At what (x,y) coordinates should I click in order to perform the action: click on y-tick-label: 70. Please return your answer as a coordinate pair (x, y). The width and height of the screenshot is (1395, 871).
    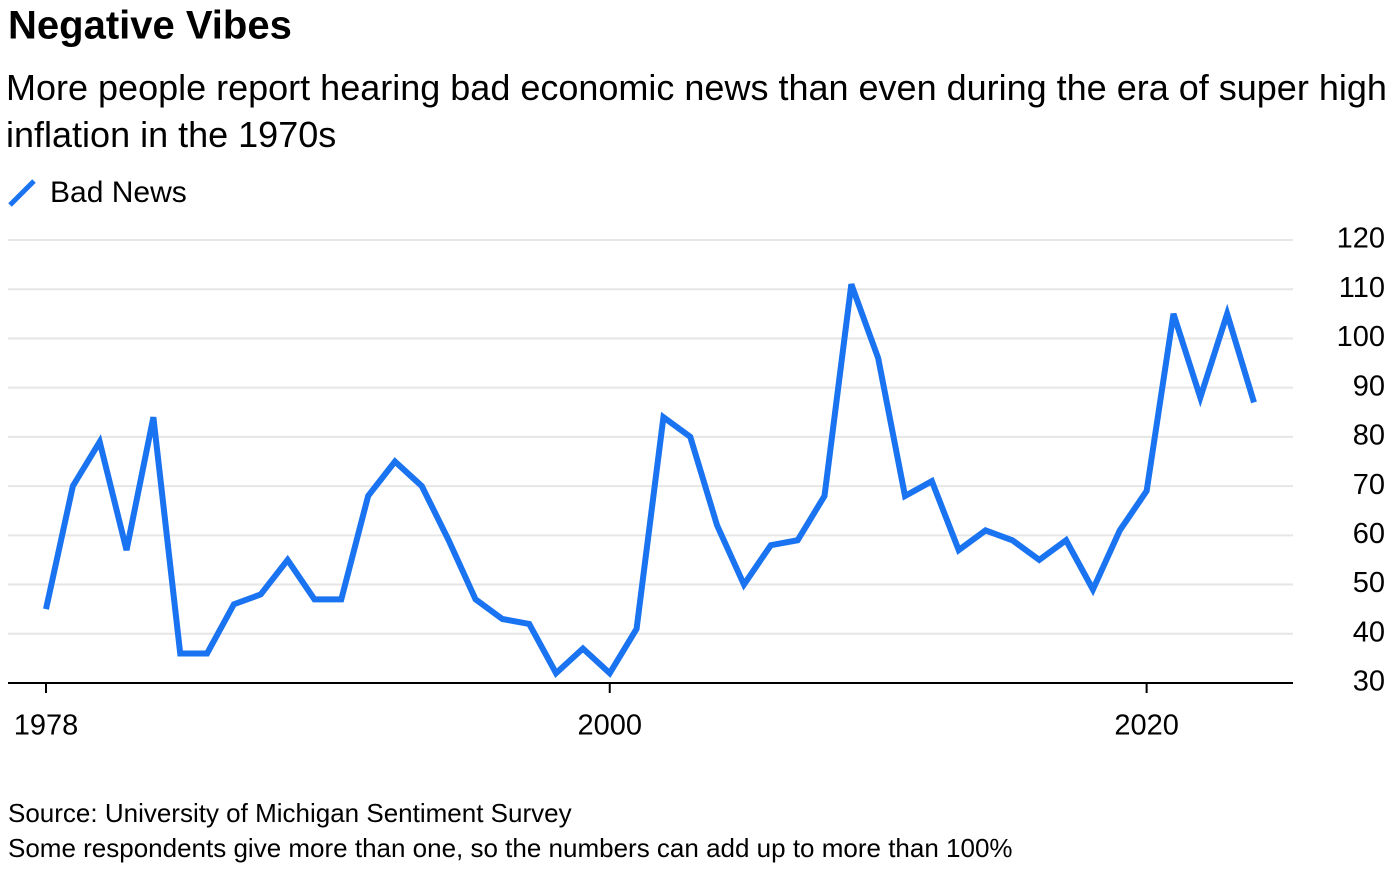
    Looking at the image, I should click on (1369, 485).